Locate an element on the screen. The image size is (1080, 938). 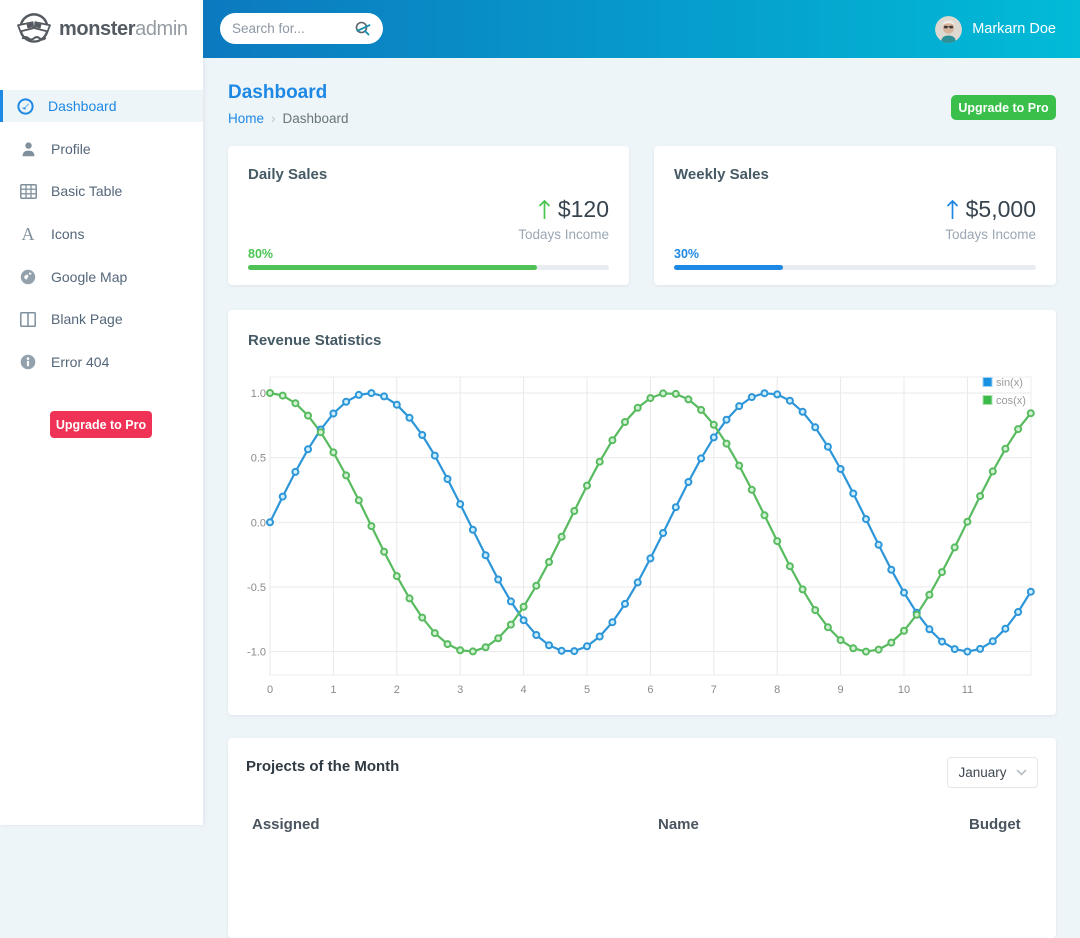
svg-text: 1.0 is located at coordinates (258, 394).